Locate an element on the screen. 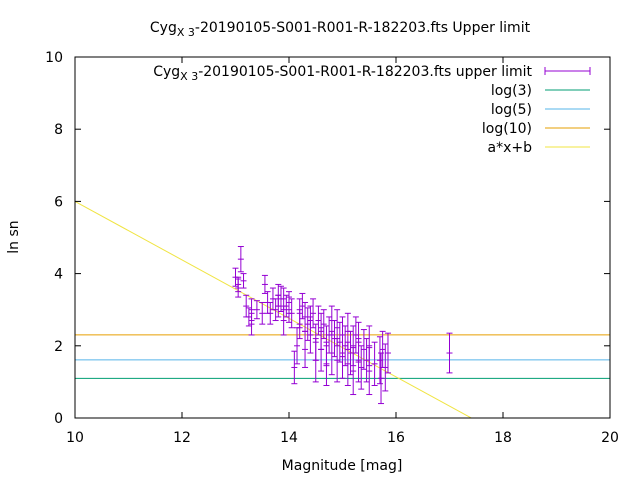 The image size is (640, 480). y-tick-label: 4 is located at coordinates (58, 275).